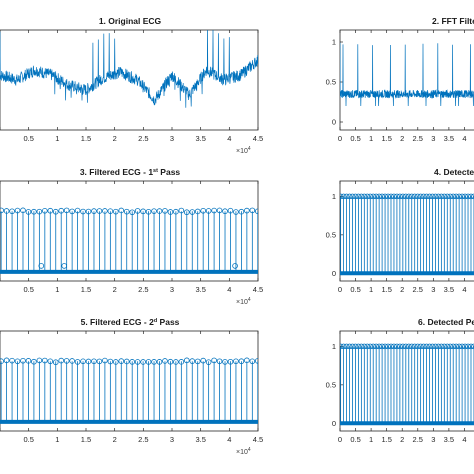 Image resolution: width=474 pixels, height=474 pixels. I want to click on x-tick-label: 4, so click(464, 138).